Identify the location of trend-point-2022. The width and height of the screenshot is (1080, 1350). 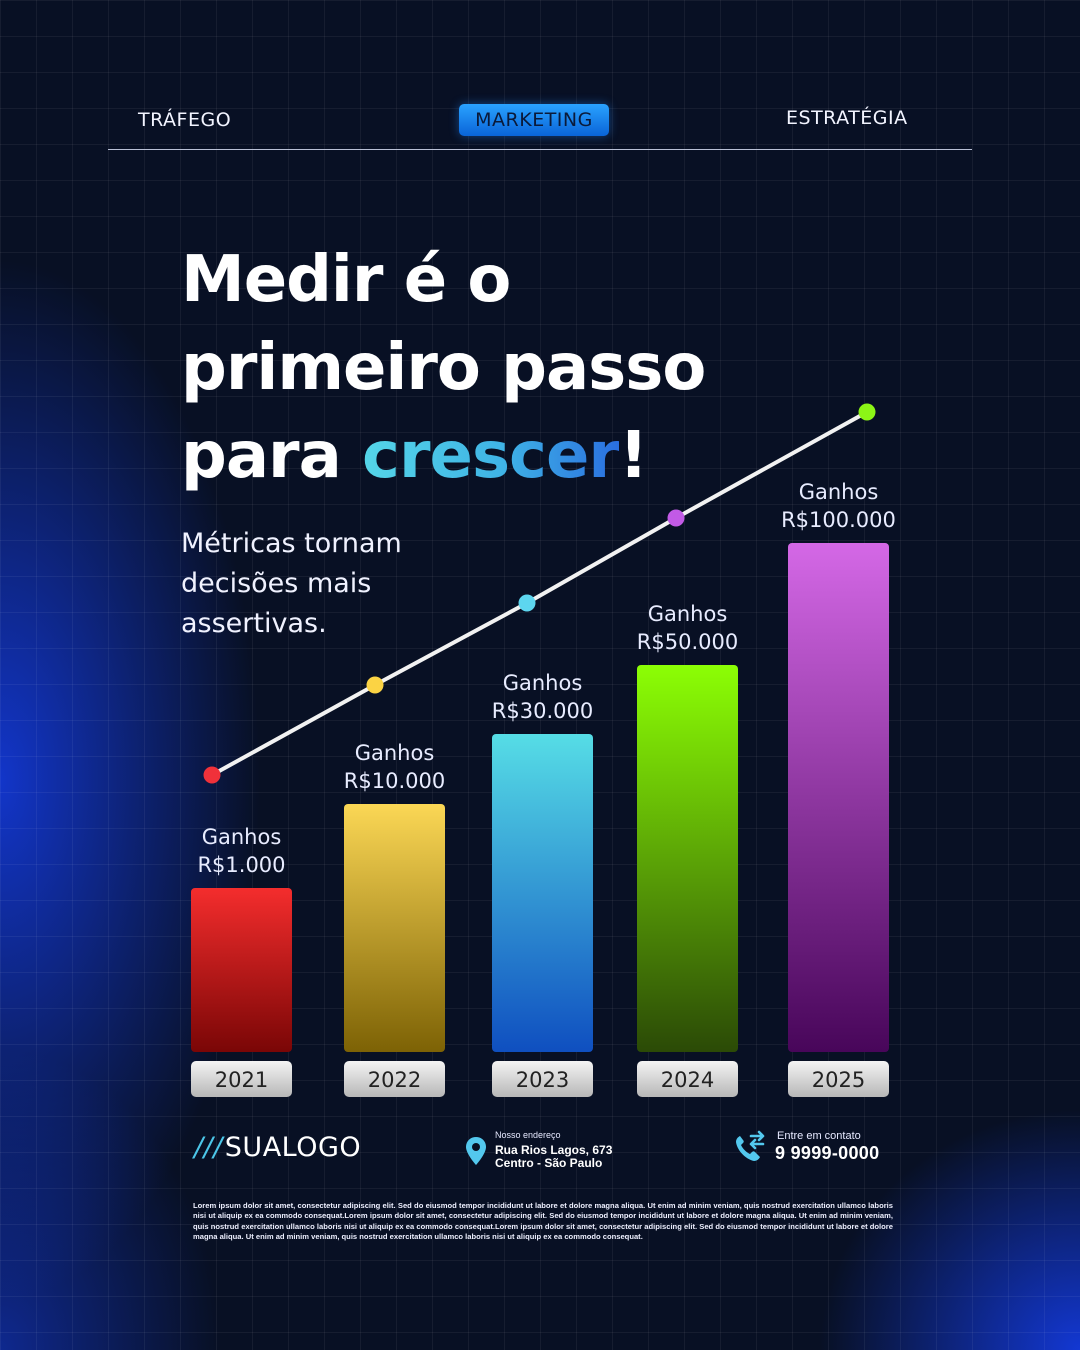
(375, 685).